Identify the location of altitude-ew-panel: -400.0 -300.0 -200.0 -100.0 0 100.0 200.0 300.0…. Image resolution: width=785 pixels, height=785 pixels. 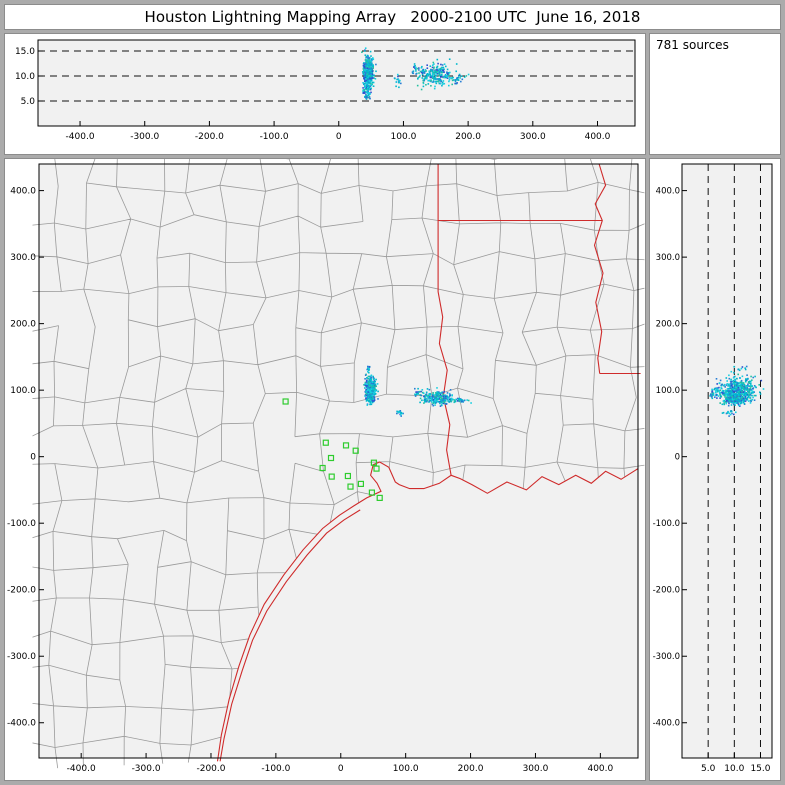
(325, 94).